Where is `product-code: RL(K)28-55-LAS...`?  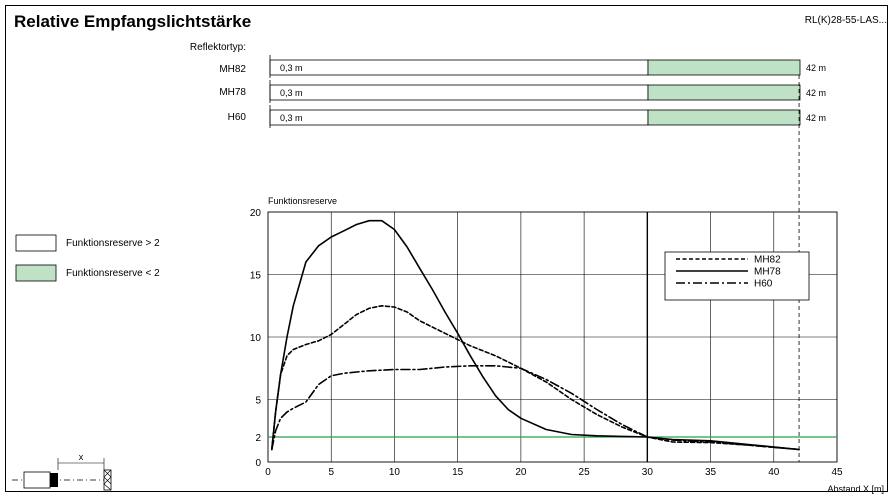 product-code: RL(K)28-55-LAS... is located at coordinates (845, 20).